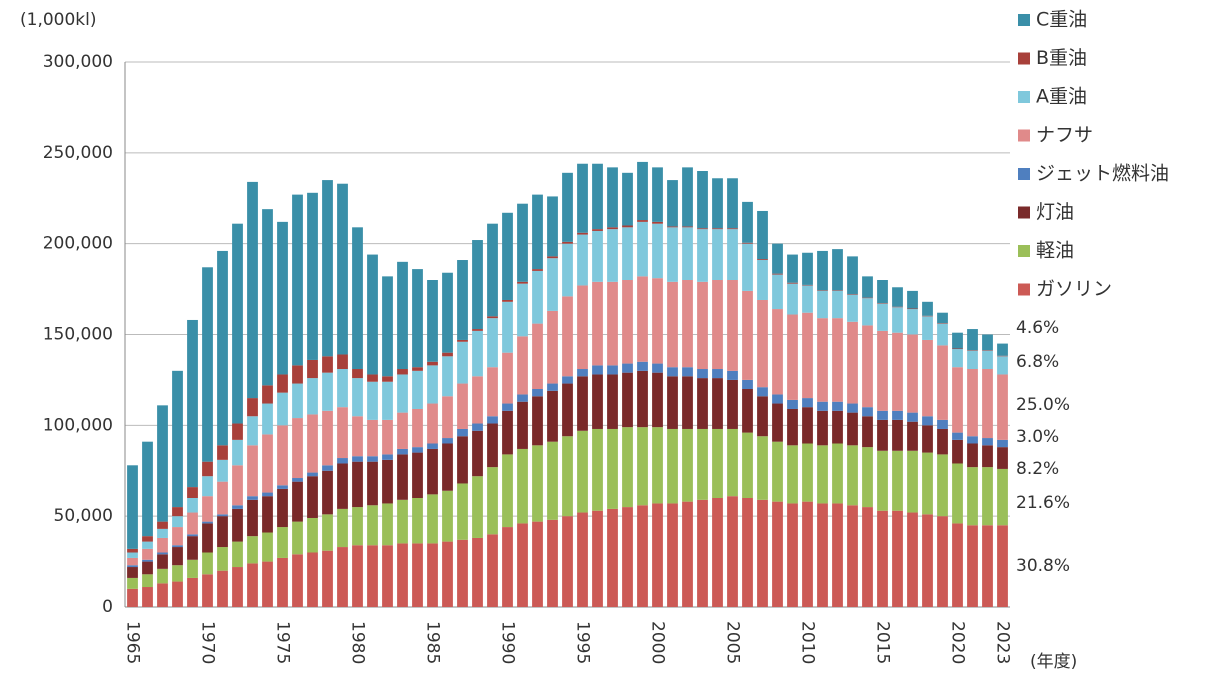 This screenshot has height=686, width=1227. Describe the element at coordinates (1043, 503) in the screenshot. I see `share-annotation: 21.6%` at that location.